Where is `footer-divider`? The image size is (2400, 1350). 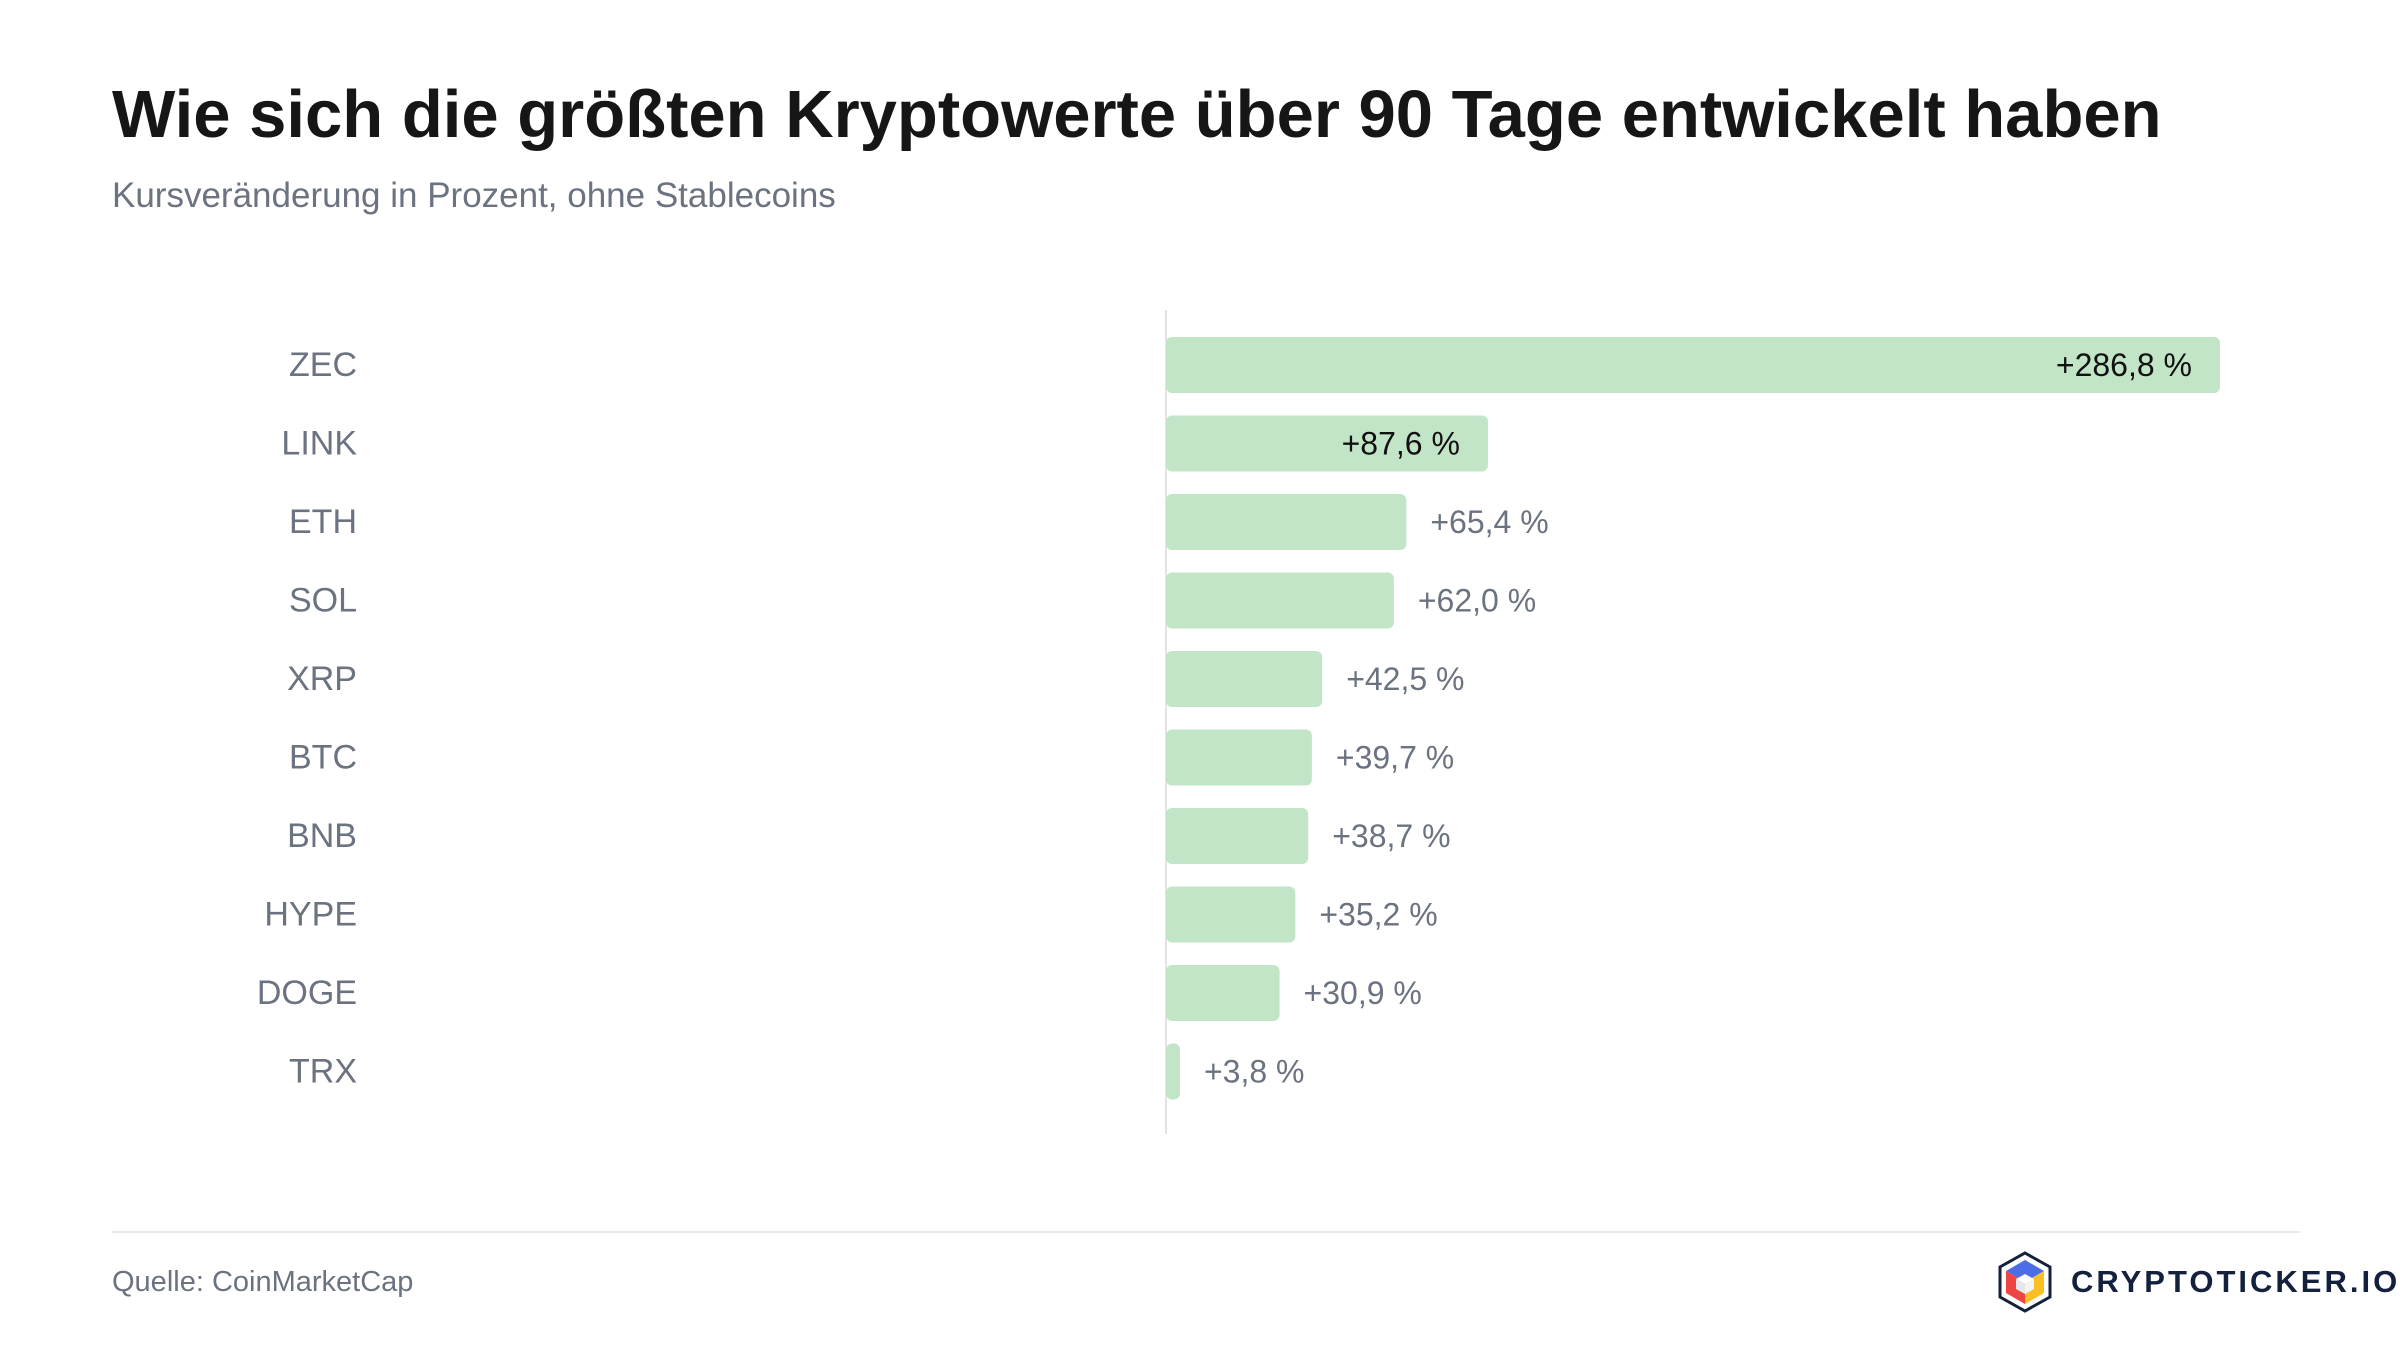
footer-divider is located at coordinates (1206, 1232).